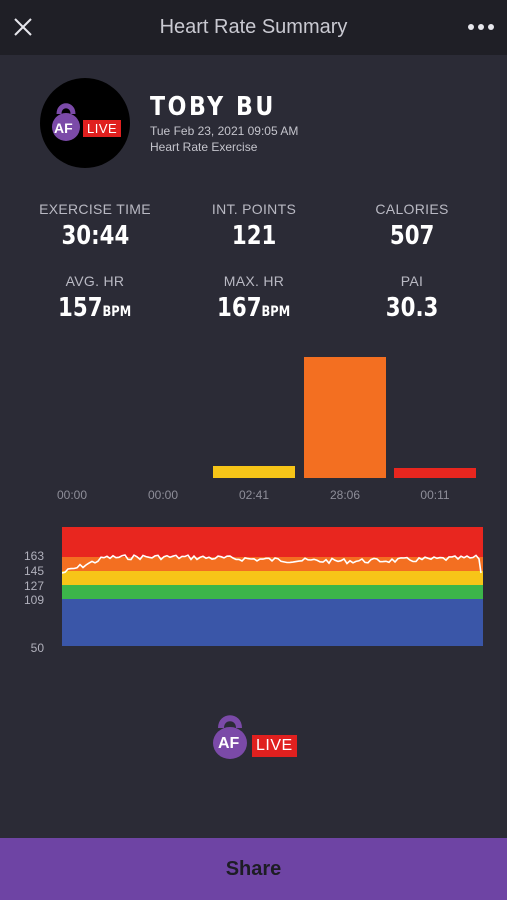 The height and width of the screenshot is (900, 507). Describe the element at coordinates (345, 495) in the screenshot. I see `zone-time-label: 28:06` at that location.